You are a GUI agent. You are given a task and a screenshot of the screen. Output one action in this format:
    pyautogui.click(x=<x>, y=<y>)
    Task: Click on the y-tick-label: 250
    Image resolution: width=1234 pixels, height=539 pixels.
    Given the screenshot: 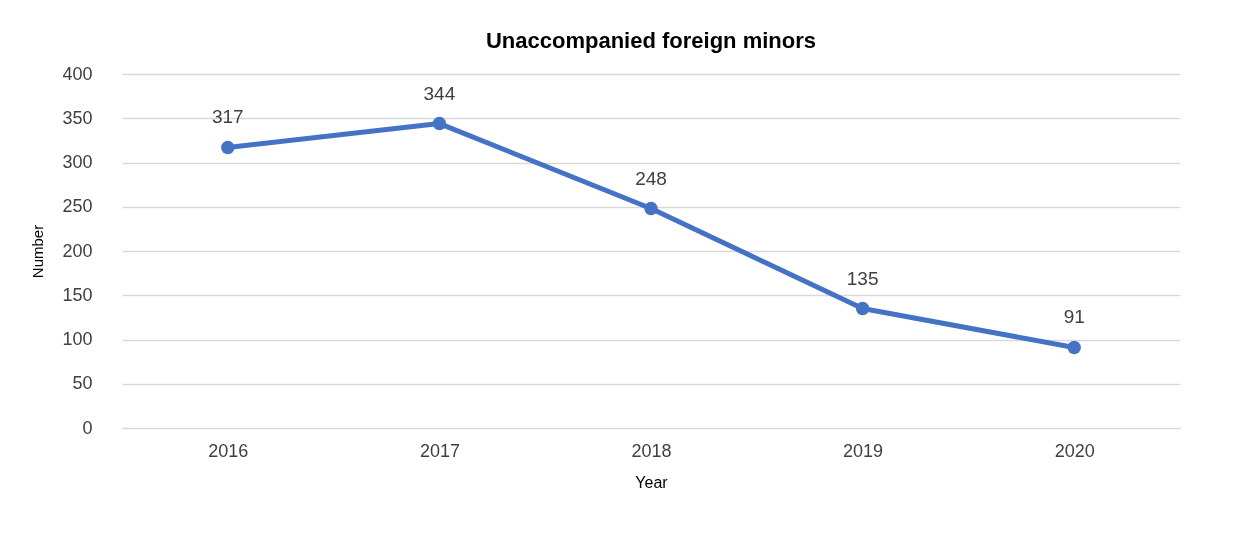 What is the action you would take?
    pyautogui.click(x=77, y=206)
    